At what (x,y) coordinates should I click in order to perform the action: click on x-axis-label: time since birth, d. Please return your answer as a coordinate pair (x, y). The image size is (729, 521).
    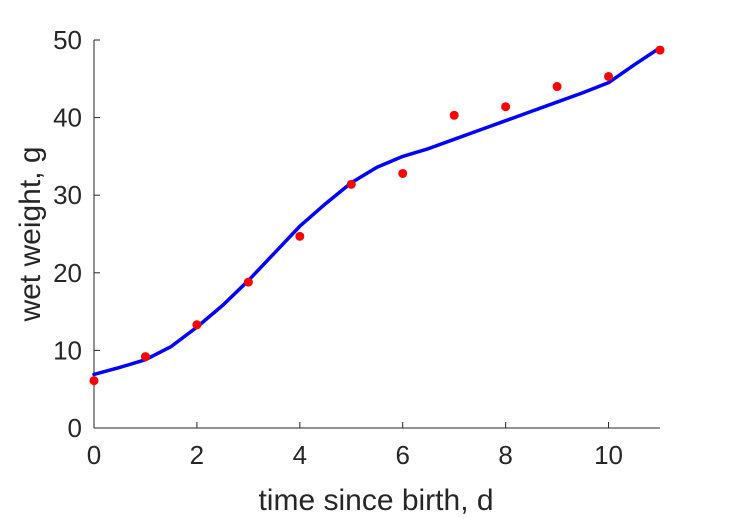
    Looking at the image, I should click on (375, 500).